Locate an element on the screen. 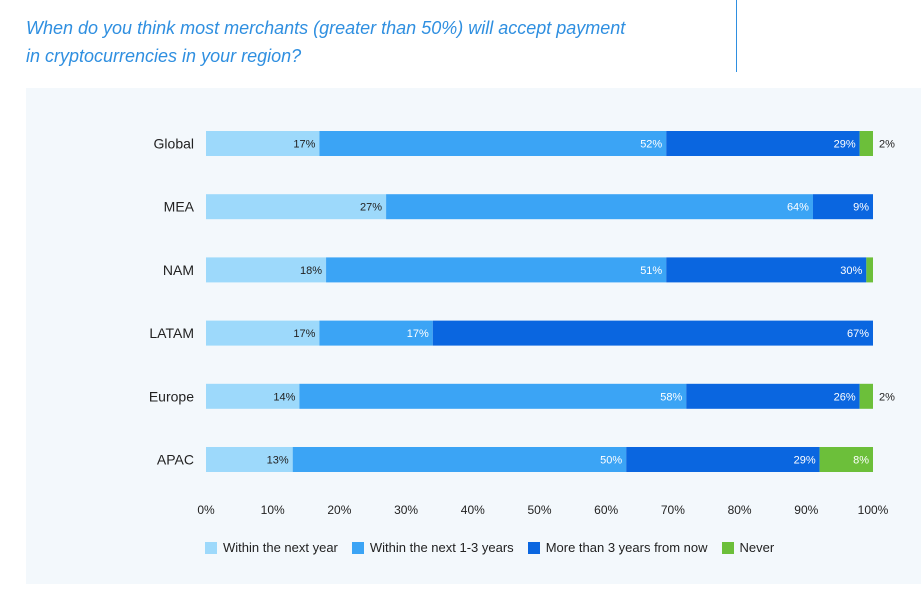 The width and height of the screenshot is (921, 601). x-tick-label: 10% is located at coordinates (273, 510).